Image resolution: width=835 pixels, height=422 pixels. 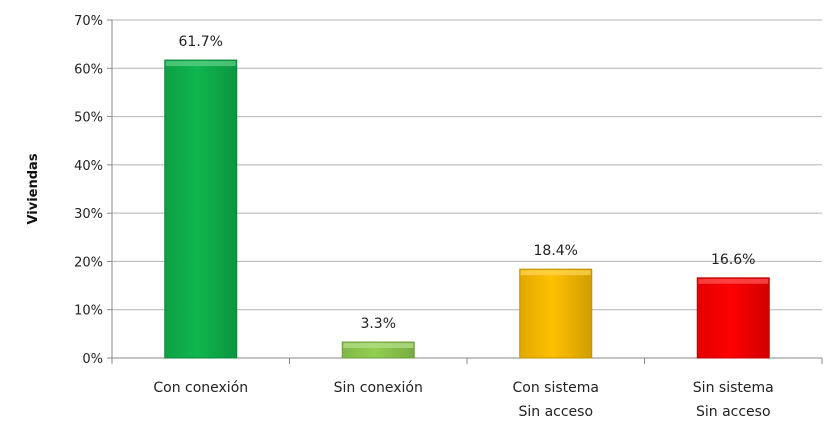 I want to click on y-tick-label: 70%, so click(x=88, y=21).